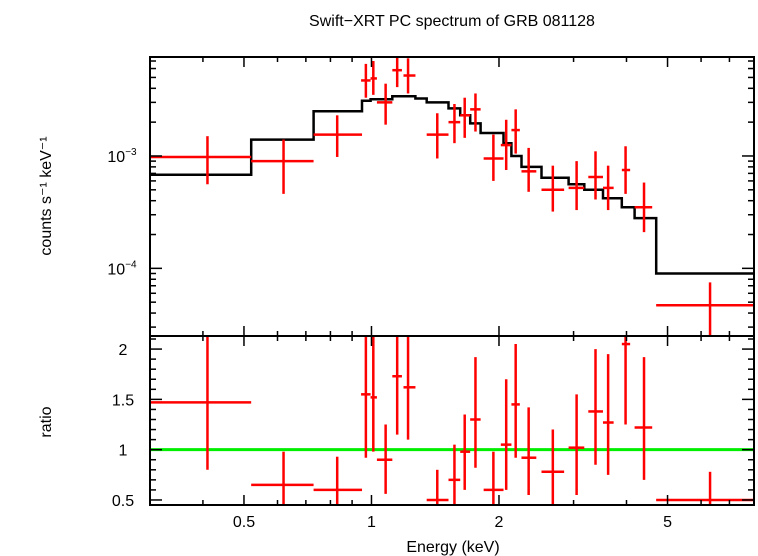 The height and width of the screenshot is (556, 758). Describe the element at coordinates (452, 21) in the screenshot. I see `chart-title: Swift−XRT PC spectrum of GRB 081128` at that location.